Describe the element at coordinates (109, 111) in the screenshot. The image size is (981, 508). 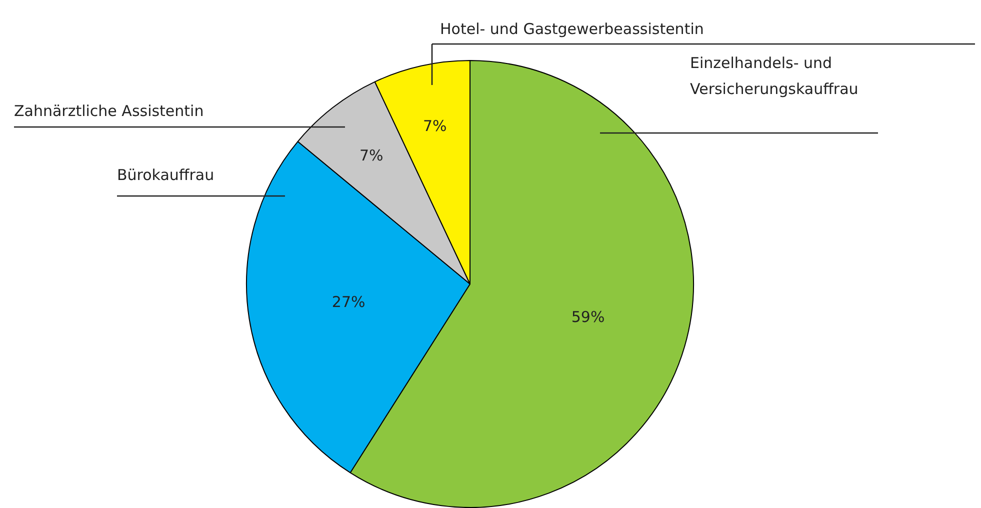
I see `slice-label: Zahnärztliche Assistentin` at that location.